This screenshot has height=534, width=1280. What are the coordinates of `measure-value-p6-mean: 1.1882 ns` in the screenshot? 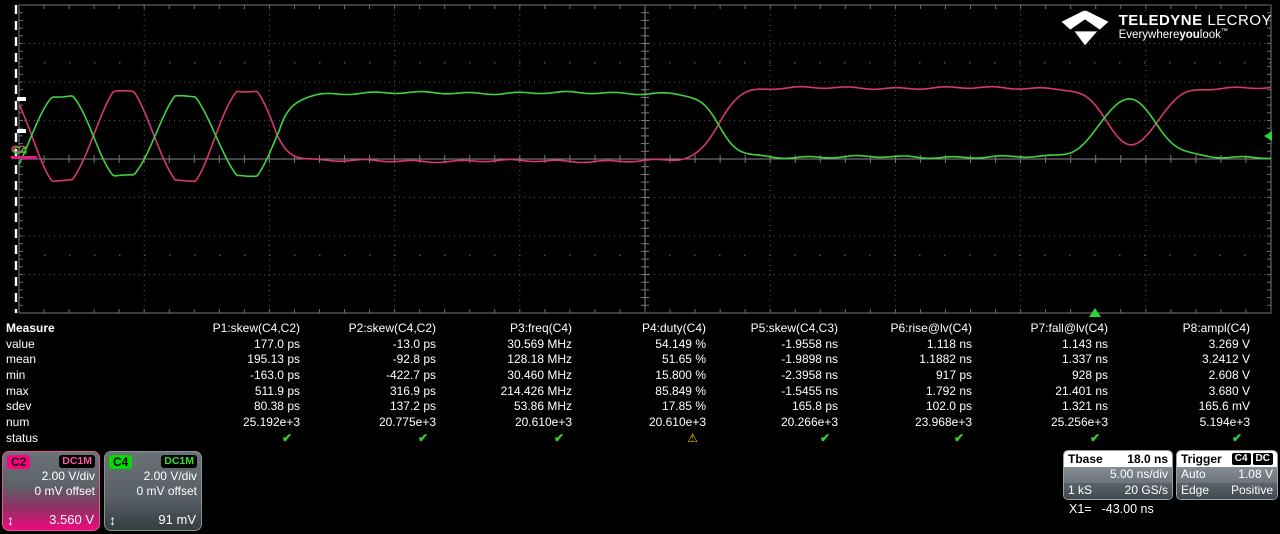 It's located at (945, 359).